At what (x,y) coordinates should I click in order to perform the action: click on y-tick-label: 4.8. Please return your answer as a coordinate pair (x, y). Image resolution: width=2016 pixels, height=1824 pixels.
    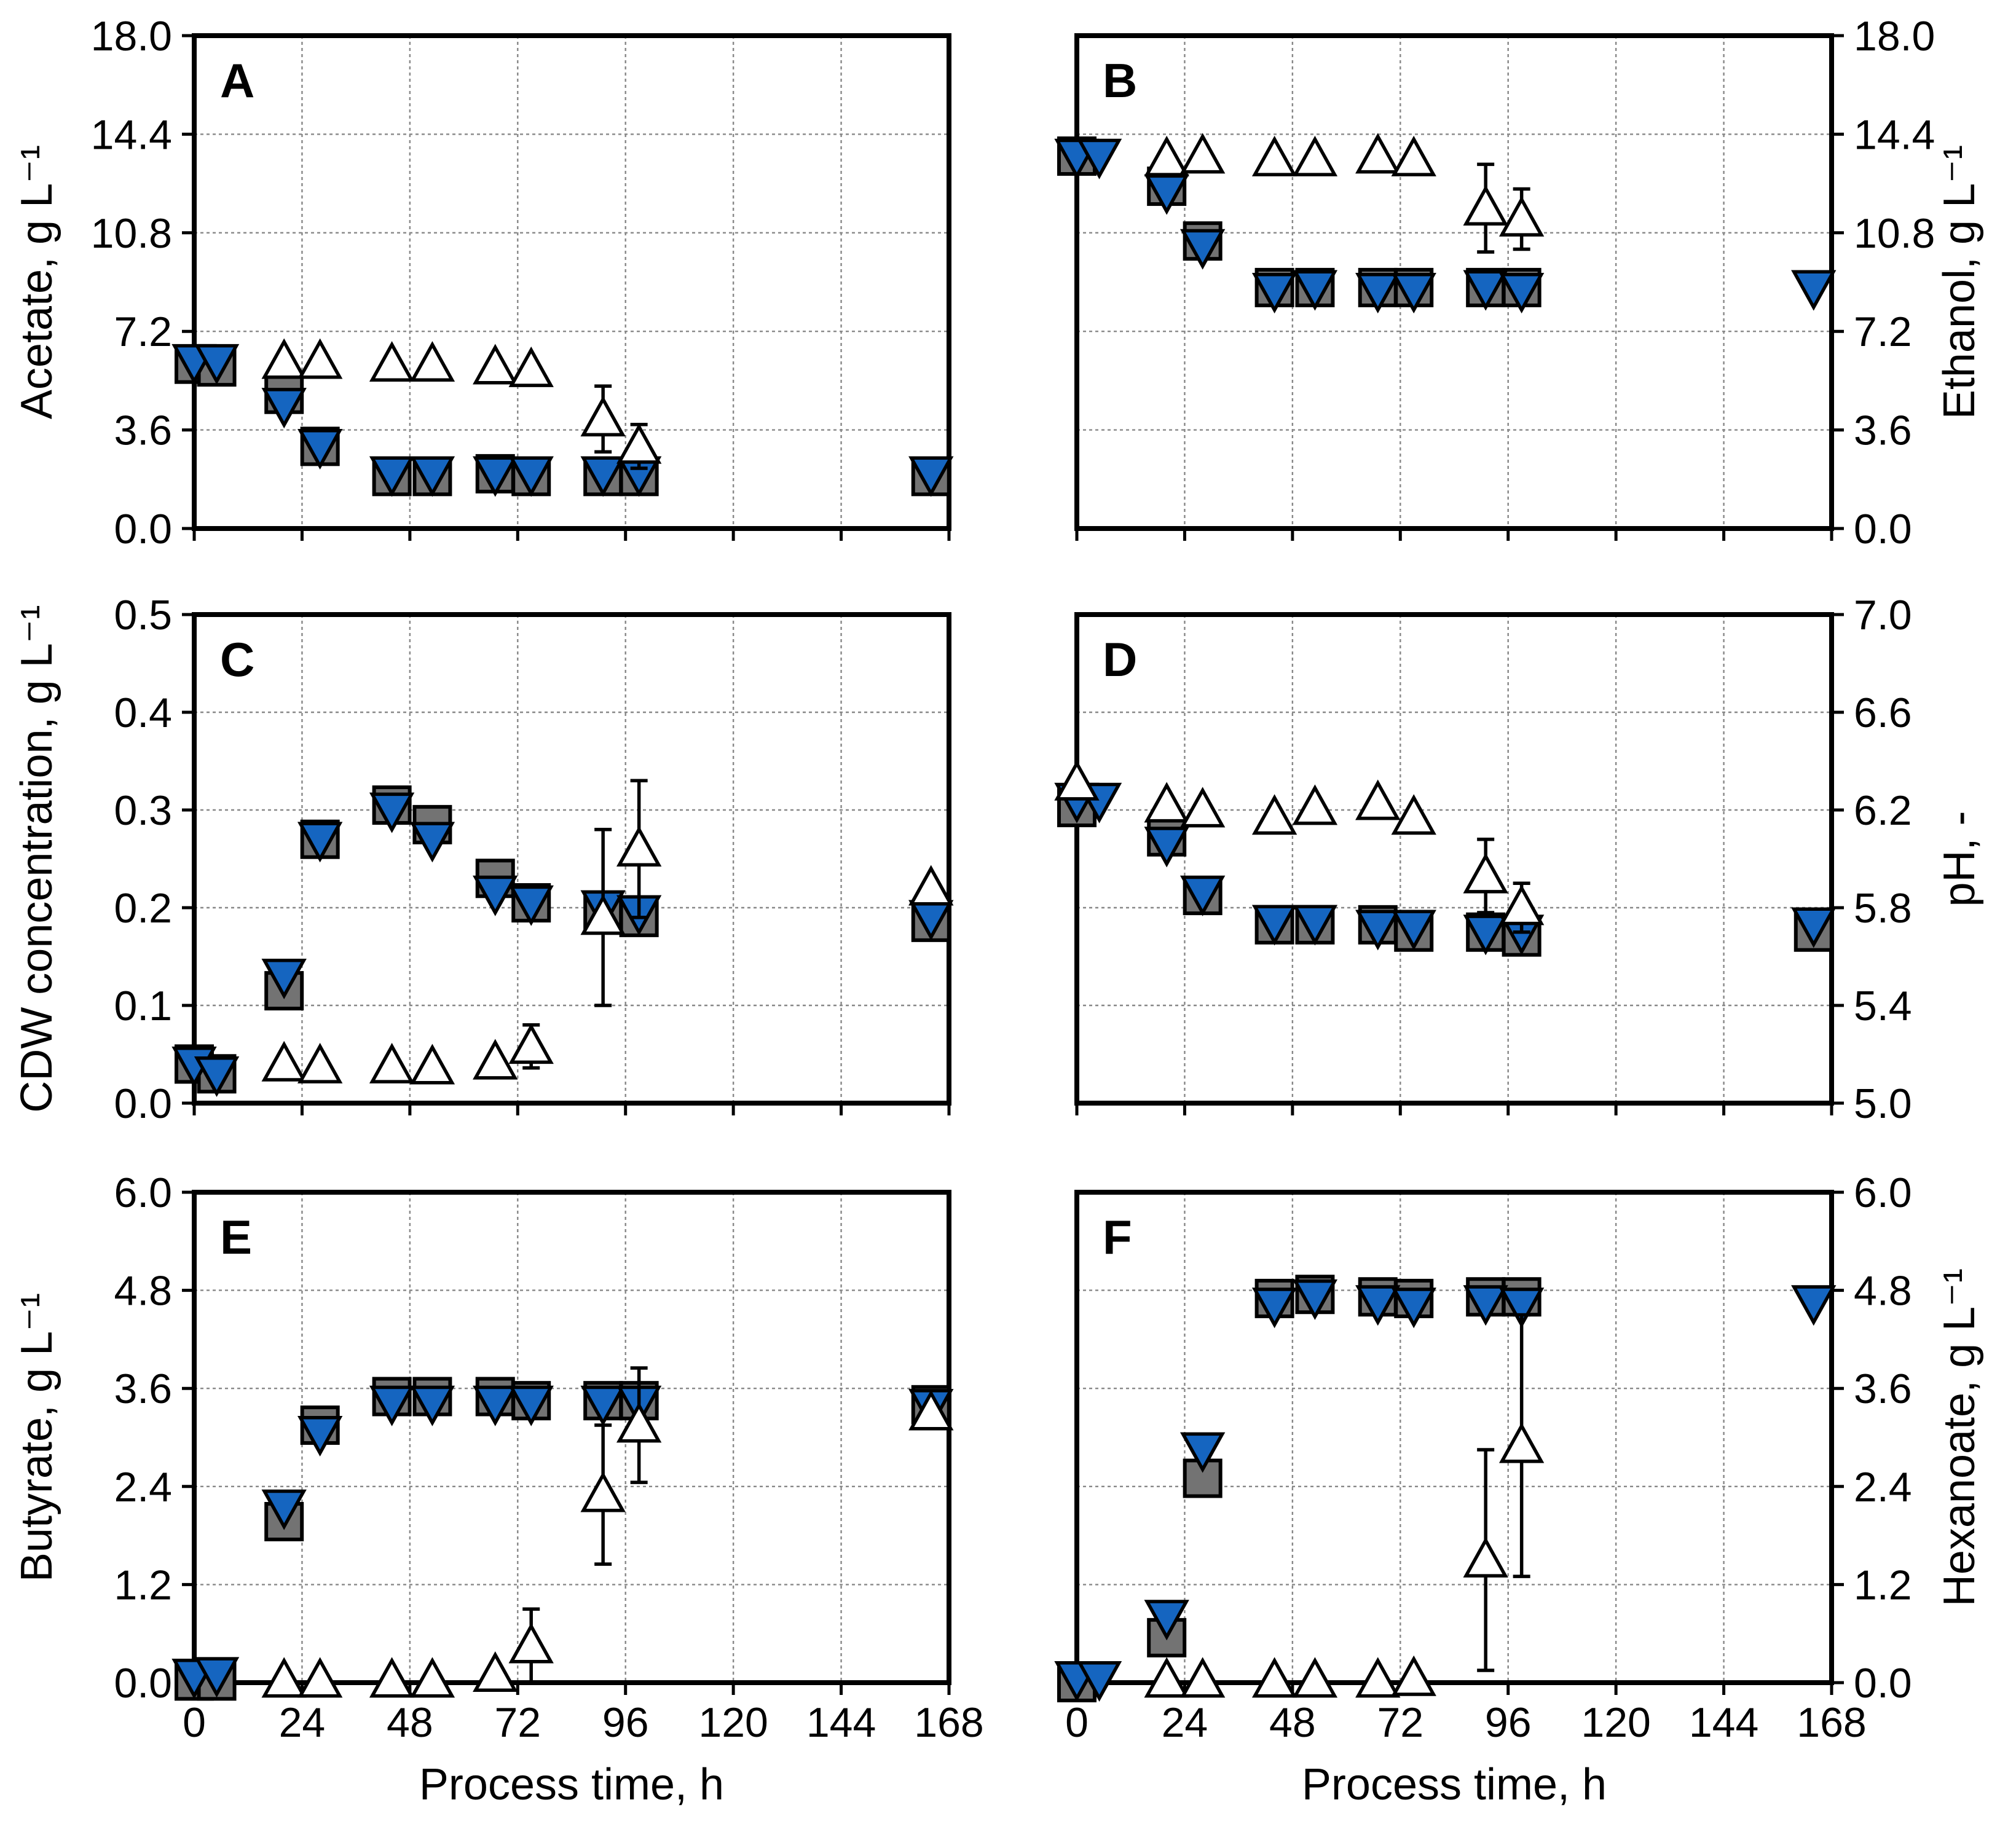
    Looking at the image, I should click on (143, 1292).